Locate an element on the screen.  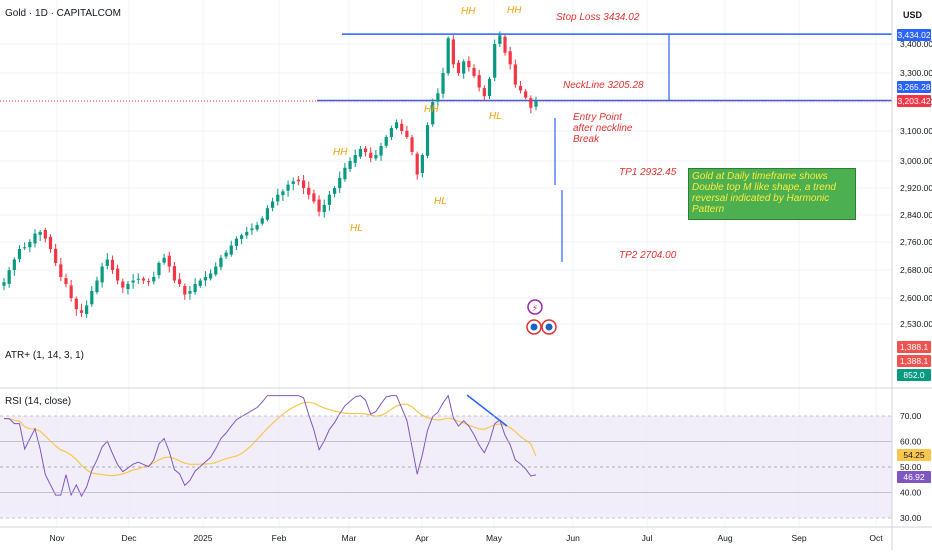
last-price-badge: 3,203.42 is located at coordinates (914, 101).